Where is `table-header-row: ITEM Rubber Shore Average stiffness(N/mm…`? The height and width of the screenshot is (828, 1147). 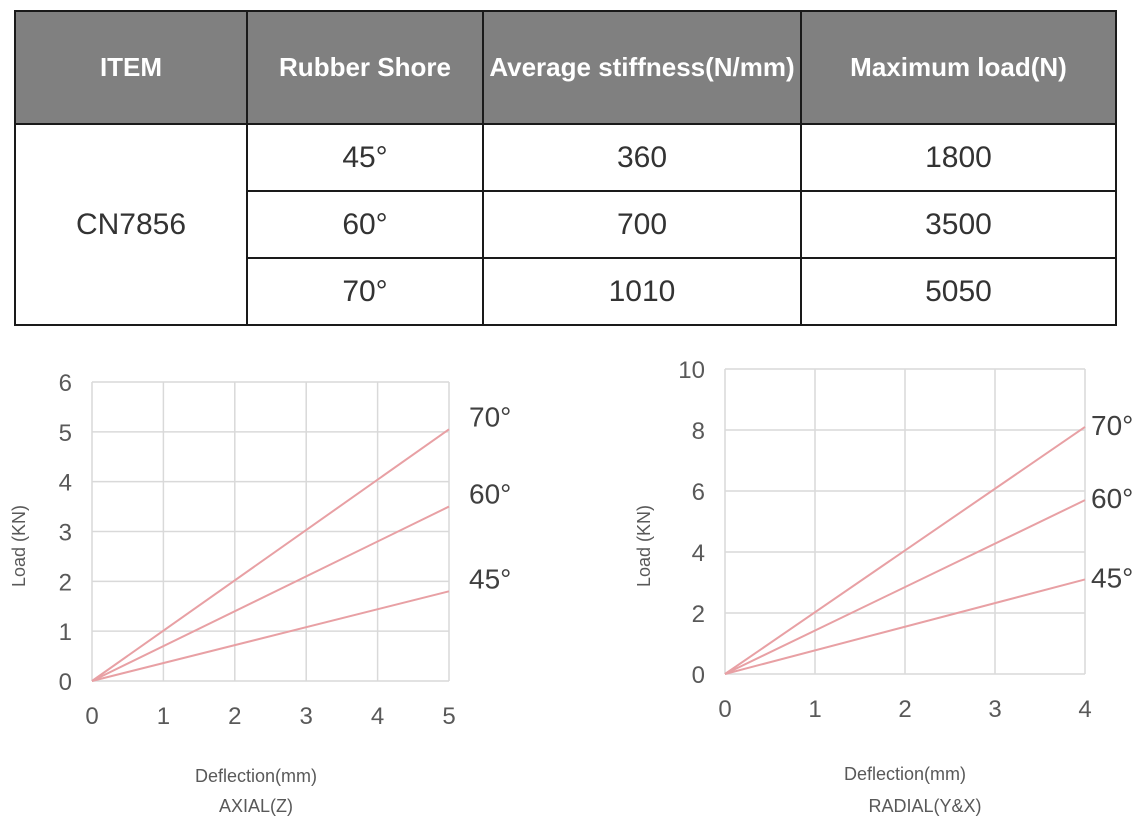
table-header-row: ITEM Rubber Shore Average stiffness(N/mm… is located at coordinates (565, 67).